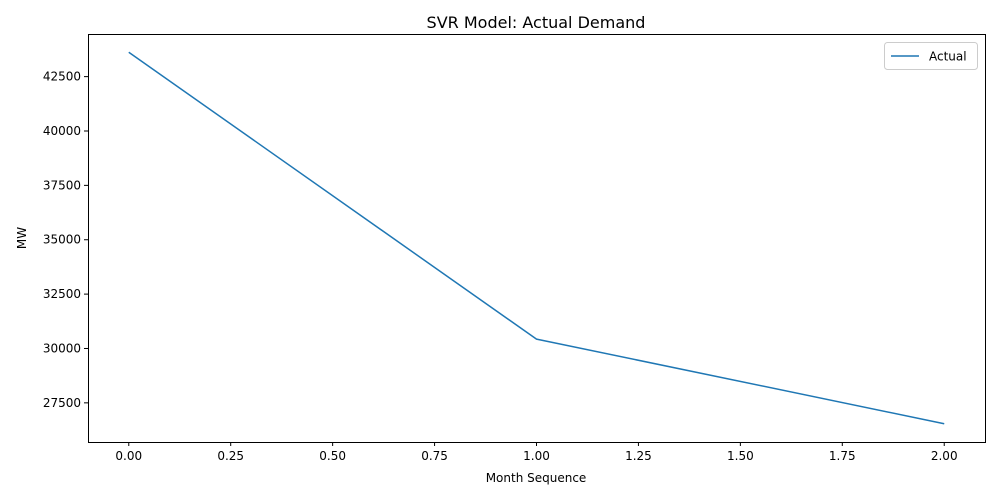  What do you see at coordinates (944, 456) in the screenshot?
I see `x-tick-label: 2.00` at bounding box center [944, 456].